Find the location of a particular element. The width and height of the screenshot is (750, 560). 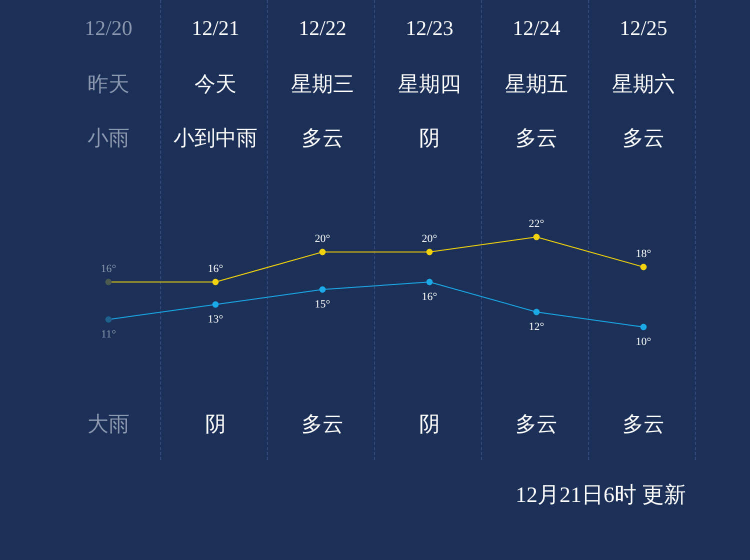

data-label: 15° is located at coordinates (322, 304).